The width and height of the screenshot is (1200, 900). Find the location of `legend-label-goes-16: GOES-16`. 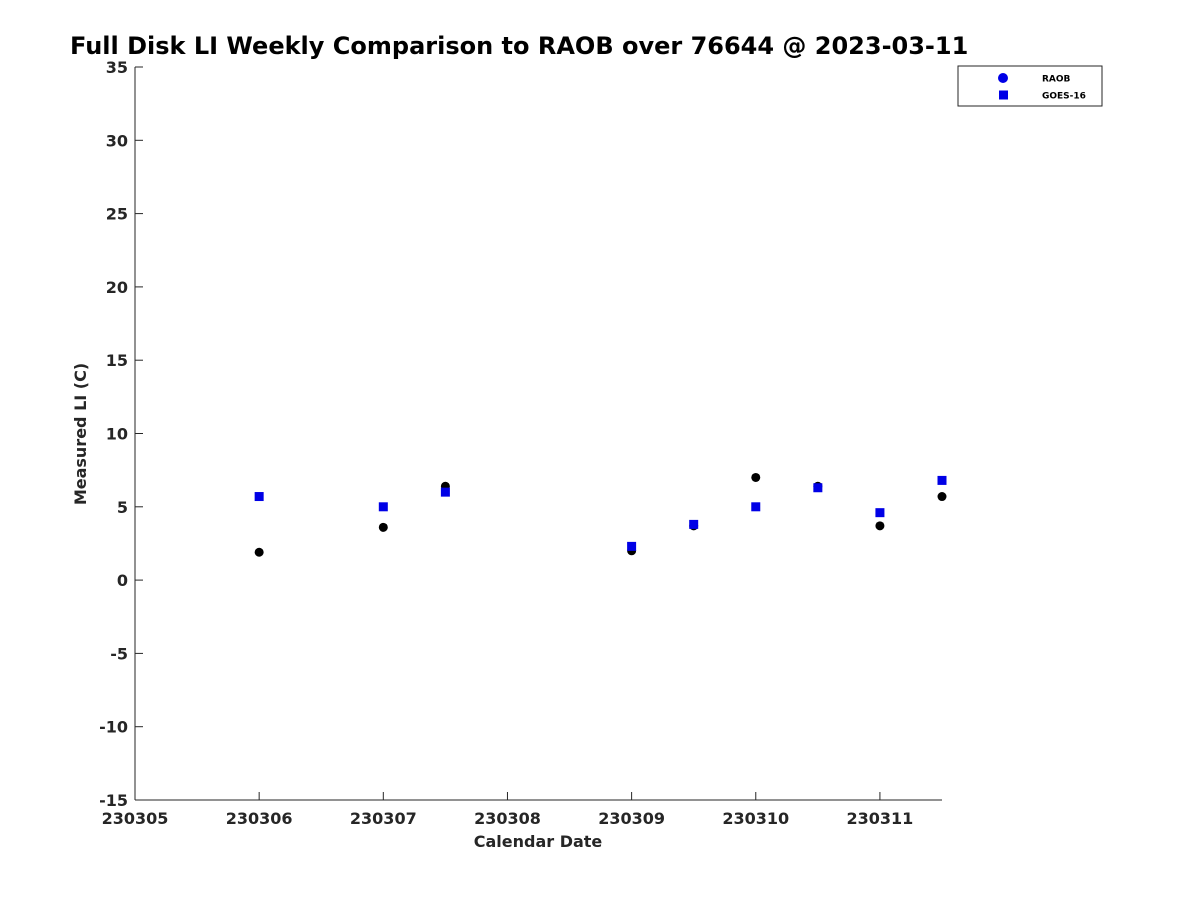

legend-label-goes-16: GOES-16 is located at coordinates (1064, 97).